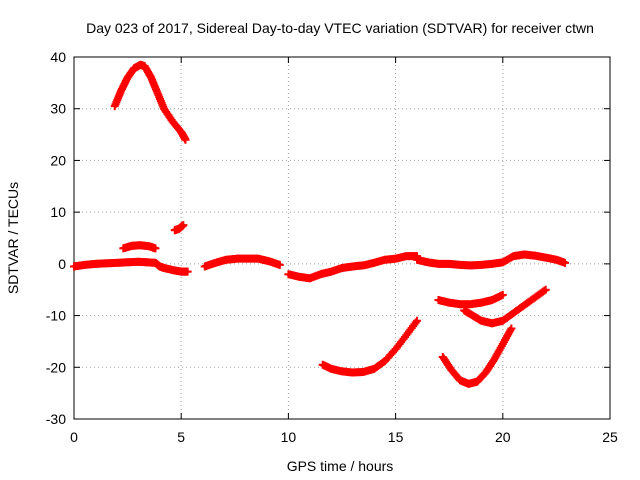 This screenshot has height=480, width=640. I want to click on x-tick-label: 5, so click(181, 437).